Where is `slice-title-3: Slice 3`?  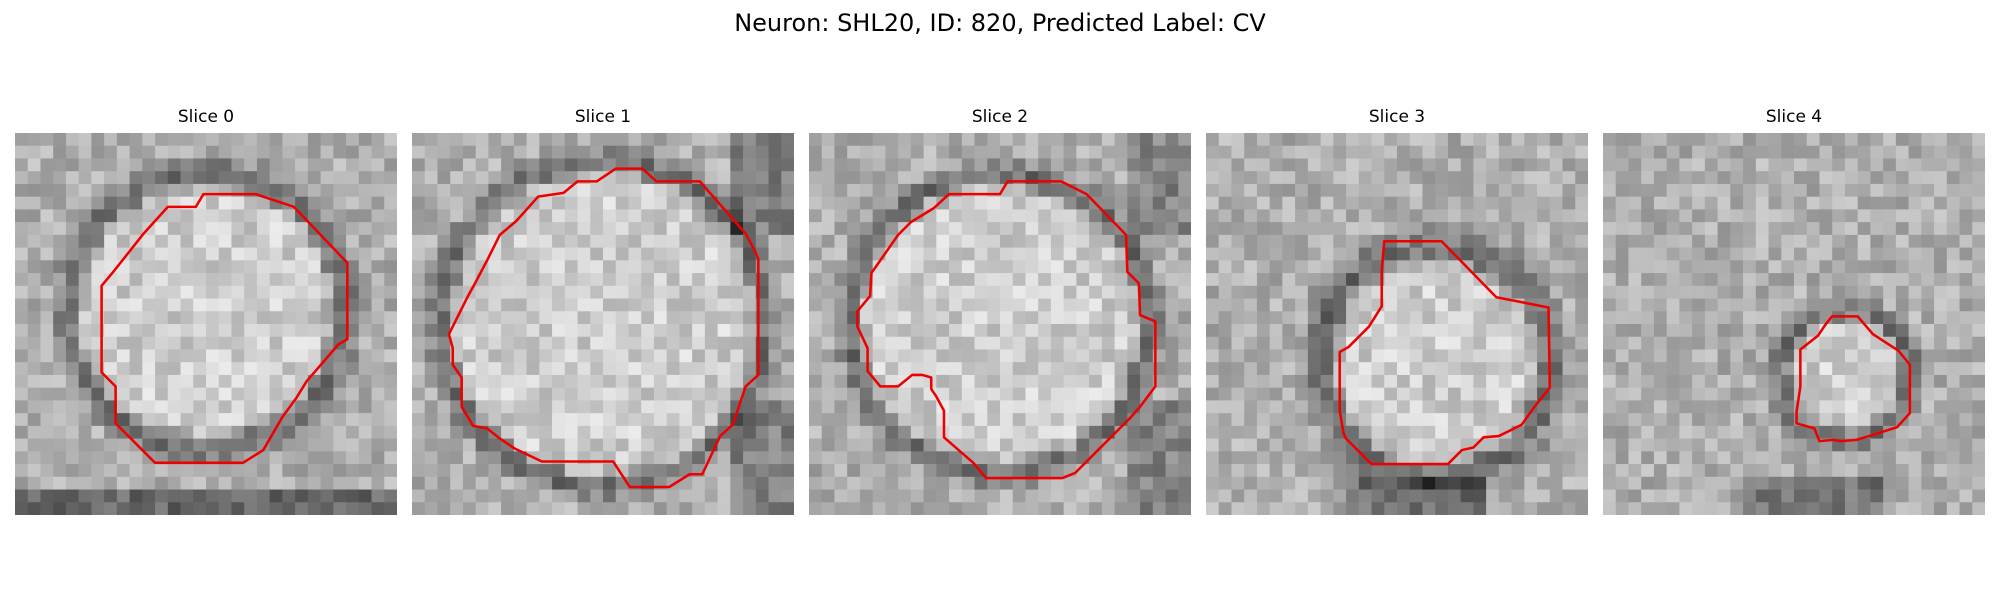
slice-title-3: Slice 3 is located at coordinates (1397, 117).